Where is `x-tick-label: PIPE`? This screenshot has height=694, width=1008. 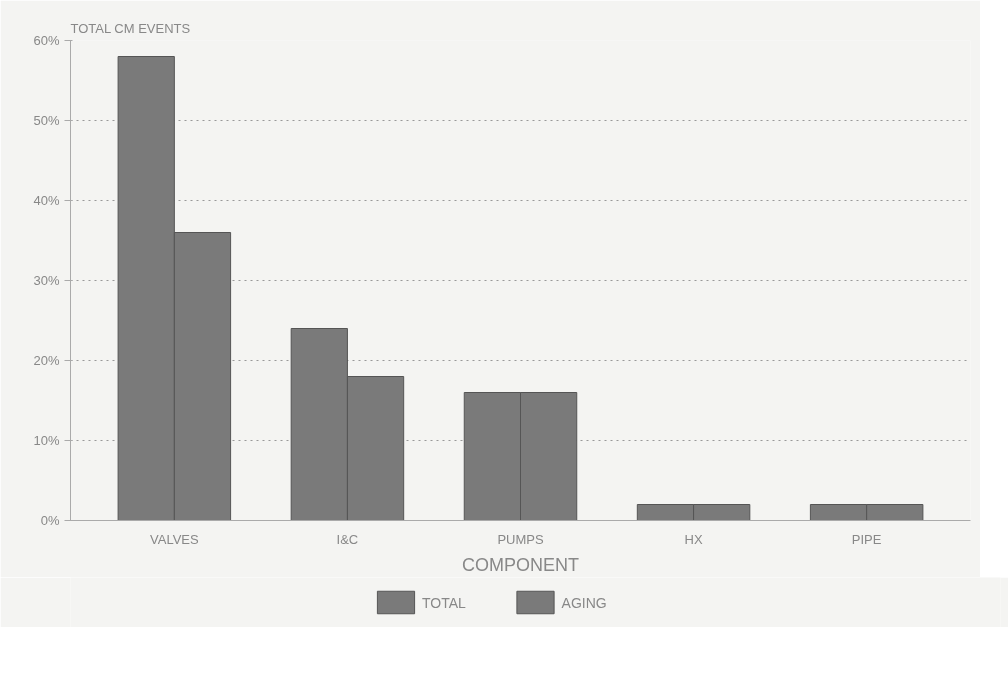 x-tick-label: PIPE is located at coordinates (866, 539).